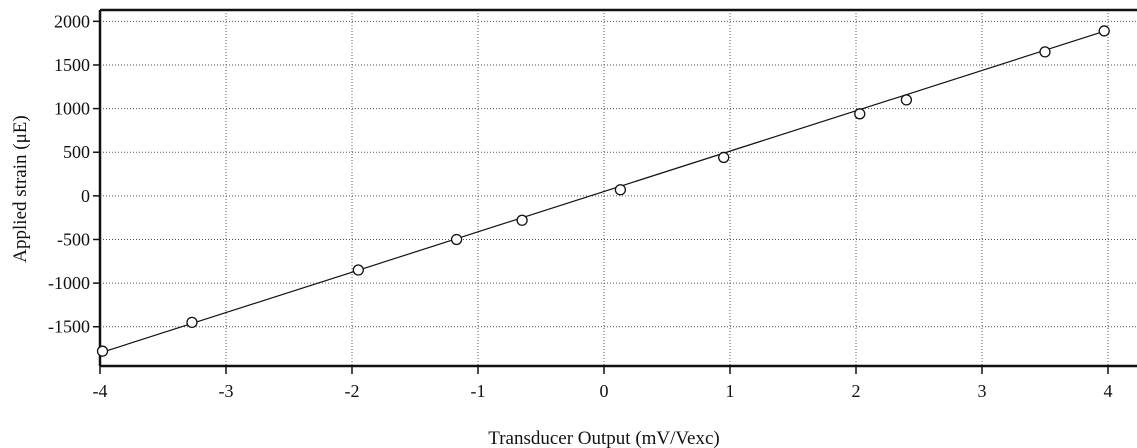  What do you see at coordinates (72, 65) in the screenshot?
I see `y-tick-label: 1500` at bounding box center [72, 65].